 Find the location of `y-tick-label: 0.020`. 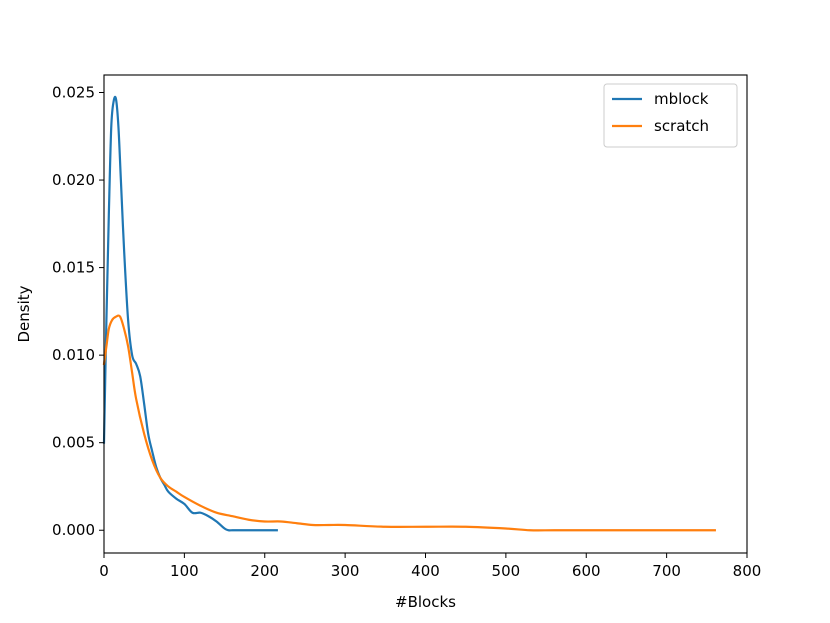

y-tick-label: 0.020 is located at coordinates (73, 180).